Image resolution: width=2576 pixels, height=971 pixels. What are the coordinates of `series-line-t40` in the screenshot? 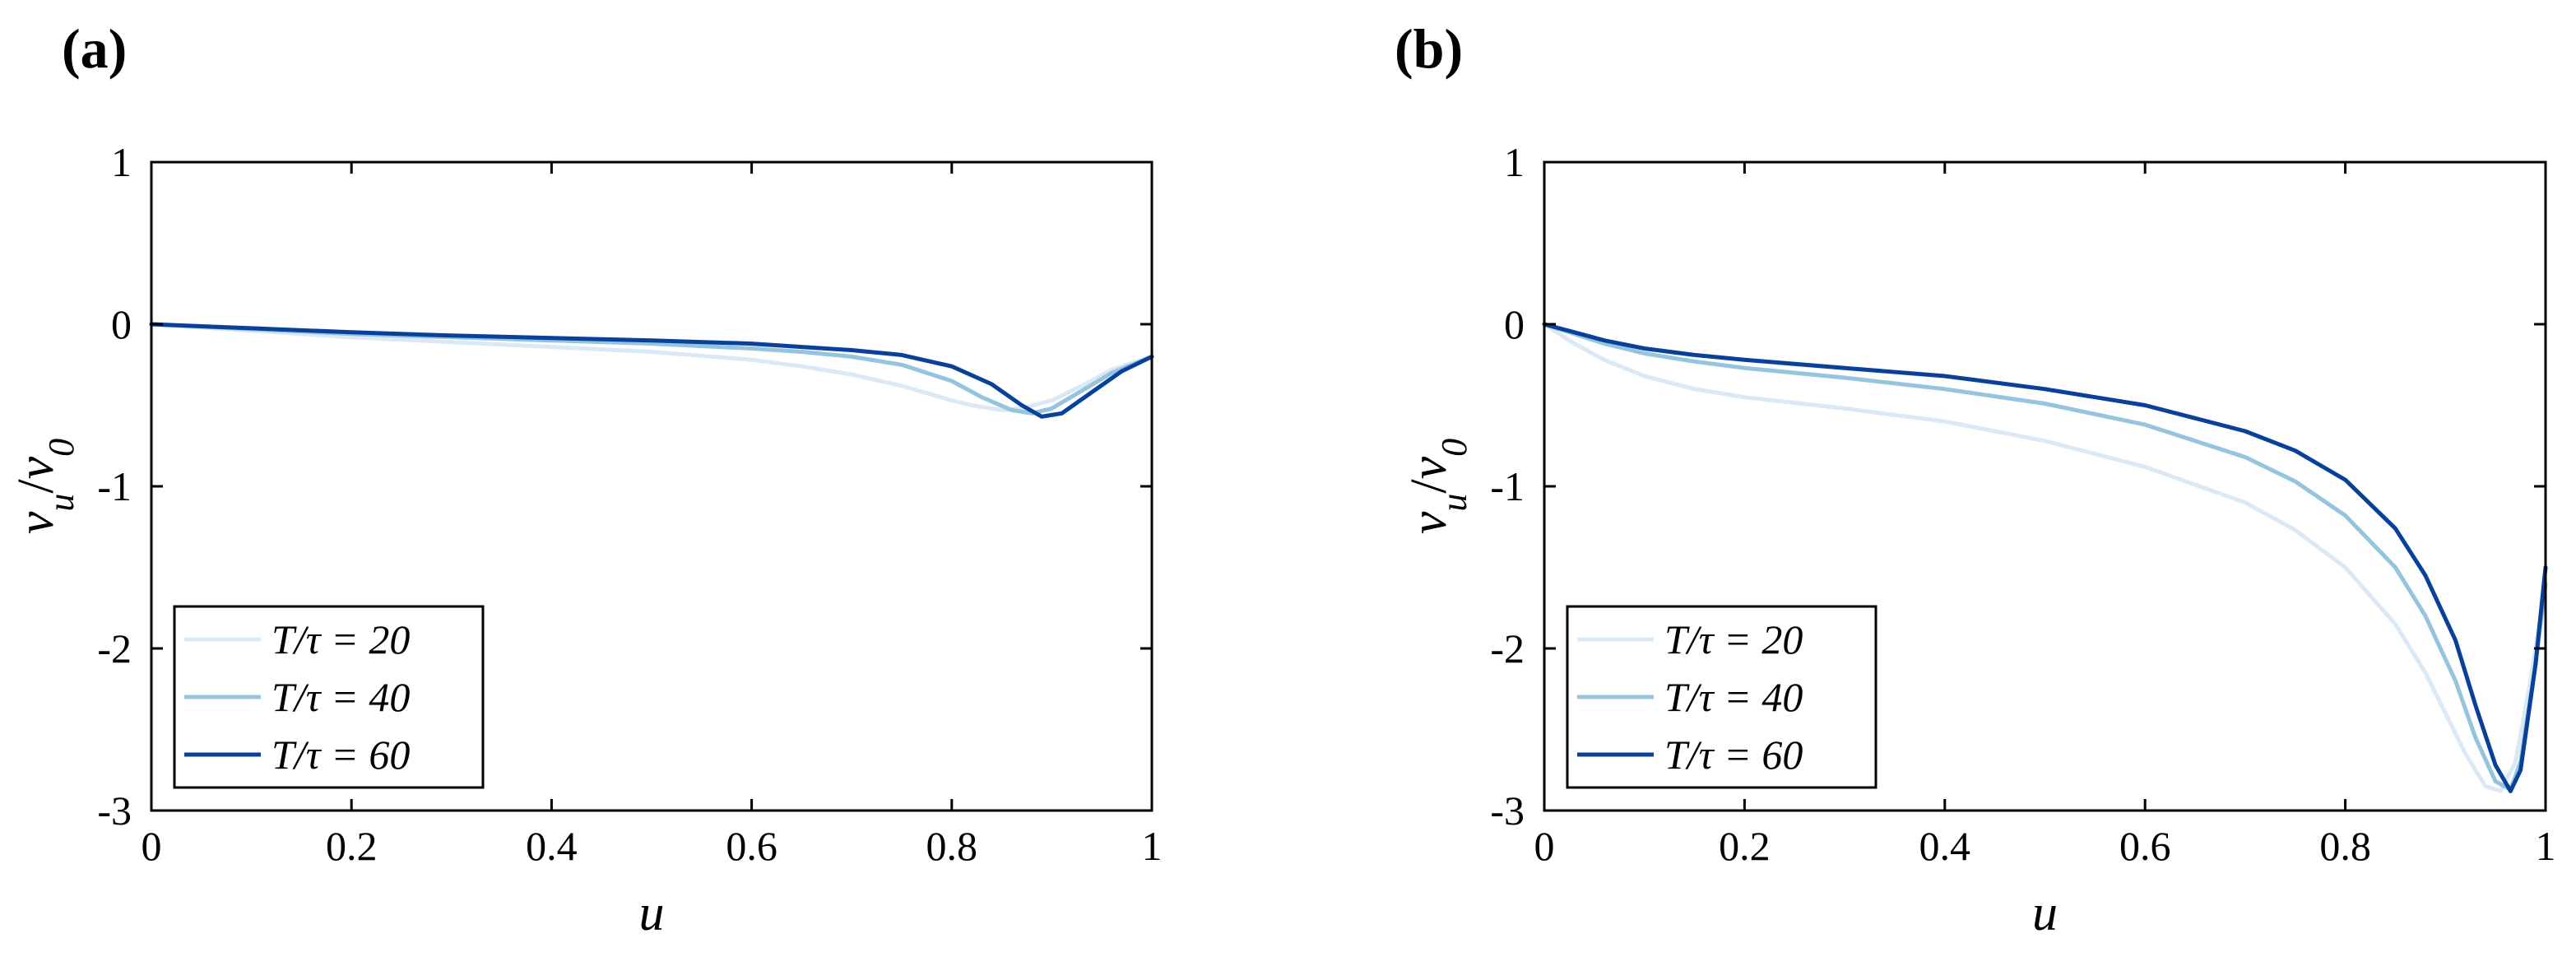 It's located at (652, 369).